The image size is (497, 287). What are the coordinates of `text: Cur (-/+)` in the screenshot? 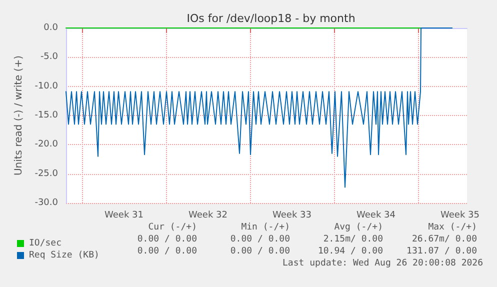 It's located at (172, 227).